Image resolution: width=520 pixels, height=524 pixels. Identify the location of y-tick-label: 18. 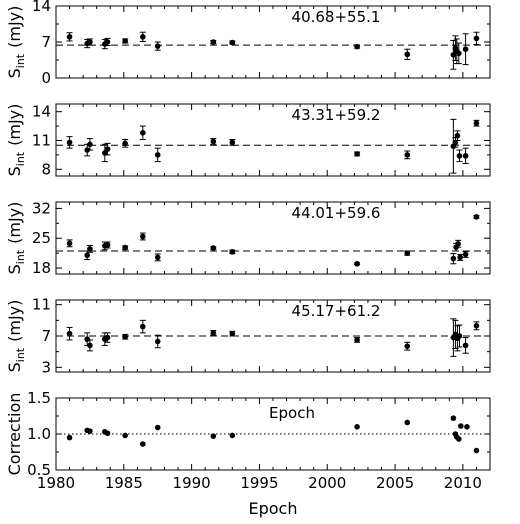
(41, 268).